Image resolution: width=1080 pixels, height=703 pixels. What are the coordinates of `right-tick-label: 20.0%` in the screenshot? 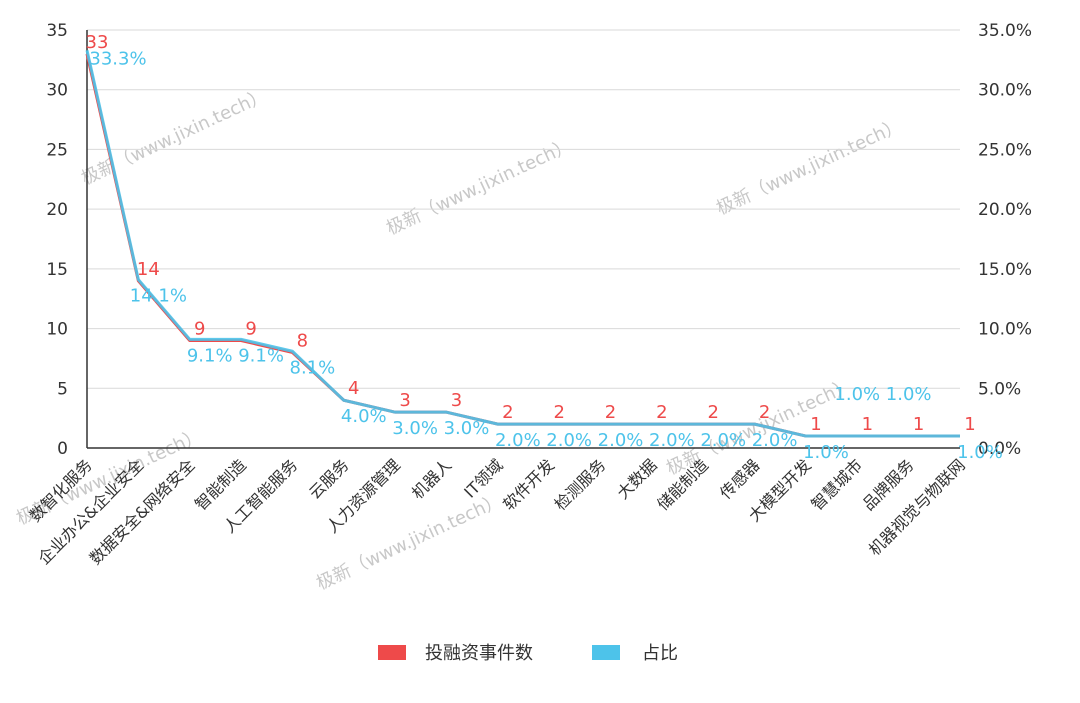 It's located at (1005, 210).